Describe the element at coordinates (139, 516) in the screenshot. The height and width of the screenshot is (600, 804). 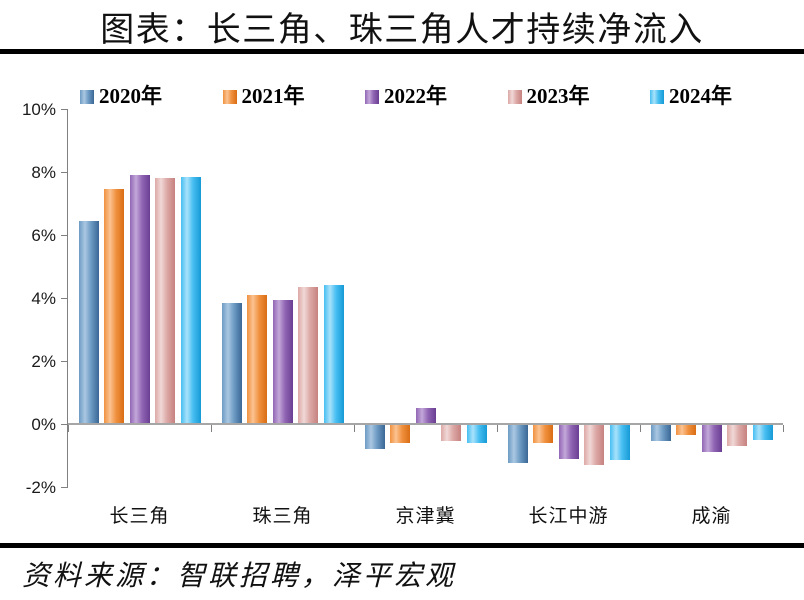
I see `category-label-长三角: 长三角` at that location.